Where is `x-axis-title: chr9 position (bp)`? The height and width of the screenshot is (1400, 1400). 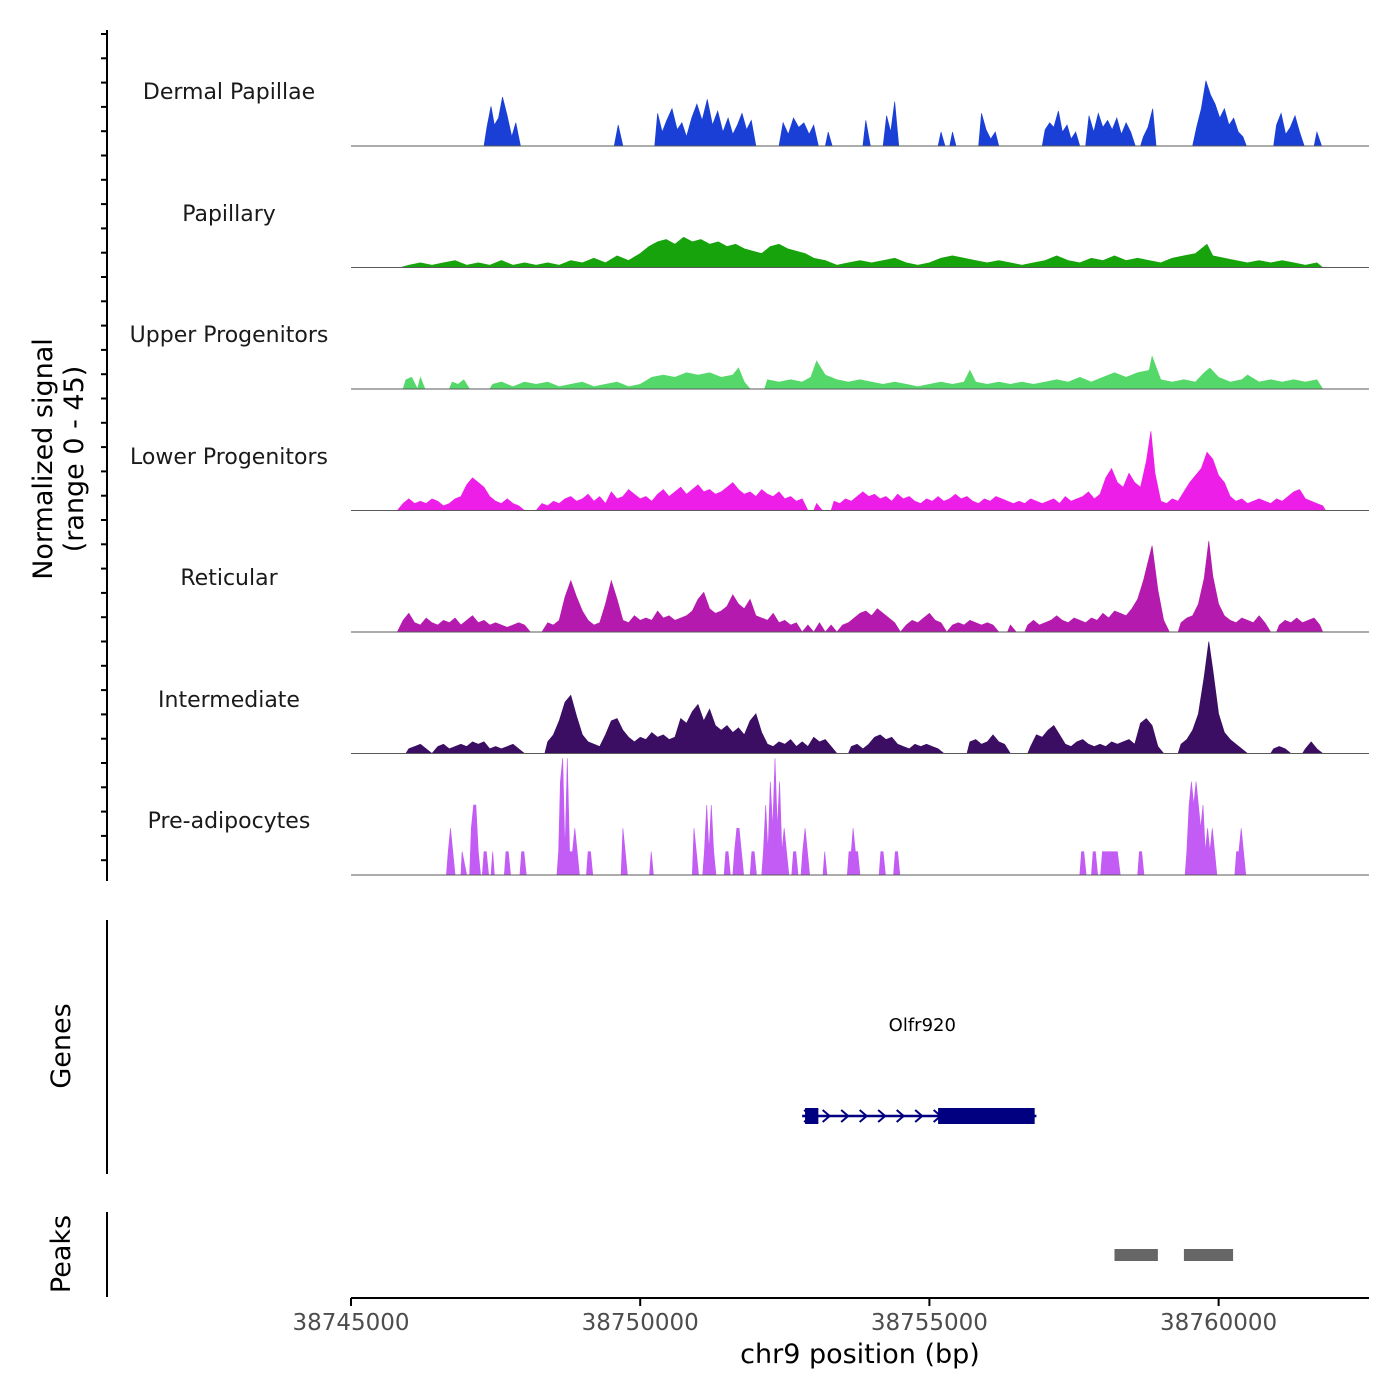
x-axis-title: chr9 position (bp) is located at coordinates (860, 1354).